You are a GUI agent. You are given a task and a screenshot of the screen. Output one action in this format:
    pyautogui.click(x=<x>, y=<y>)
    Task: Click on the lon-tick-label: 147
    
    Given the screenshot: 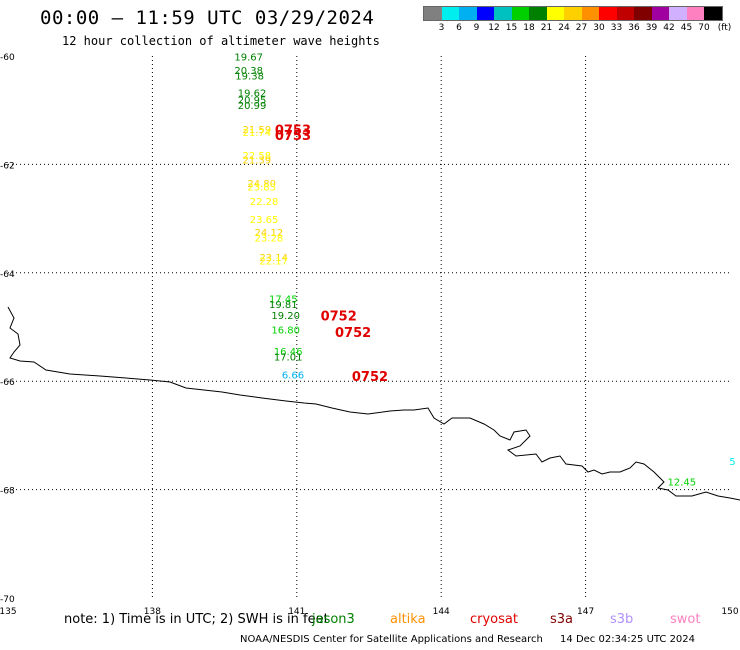 What is the action you would take?
    pyautogui.click(x=585, y=612)
    